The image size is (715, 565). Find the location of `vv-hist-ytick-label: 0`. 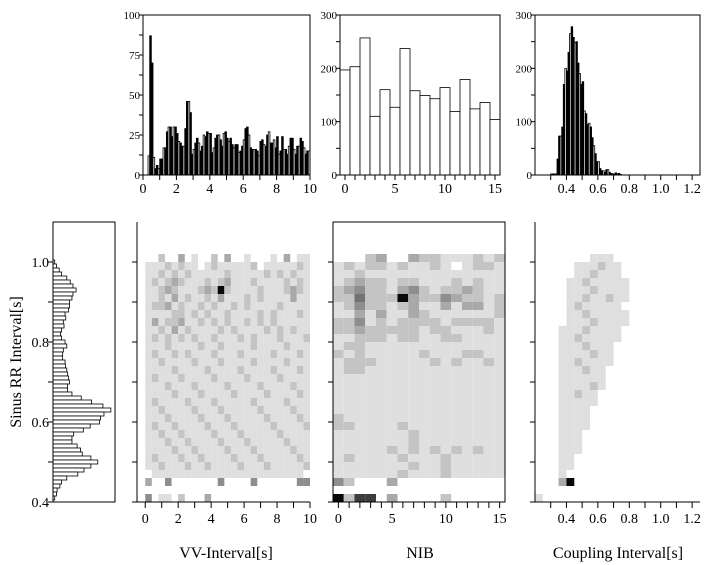

vv-hist-ytick-label: 0 is located at coordinates (138, 176).